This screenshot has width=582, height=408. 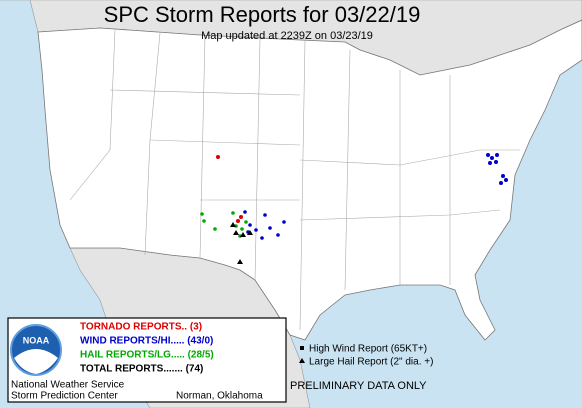 I want to click on wind-key: High Wind Report (65KT+), so click(x=368, y=349).